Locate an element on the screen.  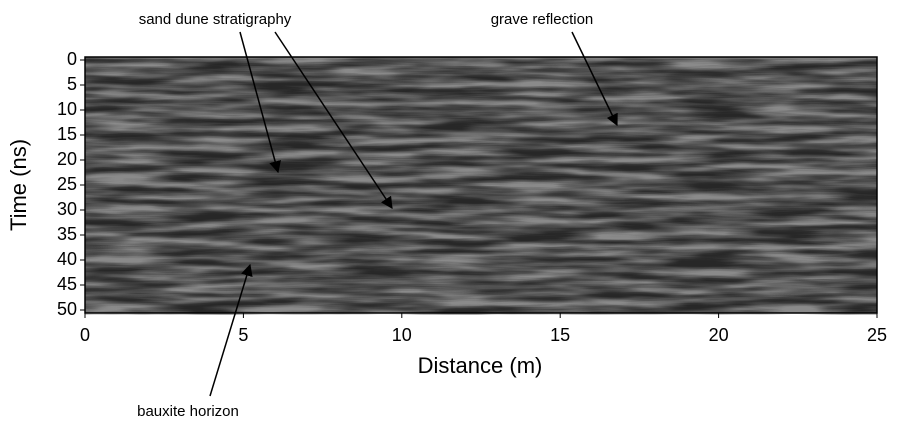
y-tick-label: 20 is located at coordinates (67, 159).